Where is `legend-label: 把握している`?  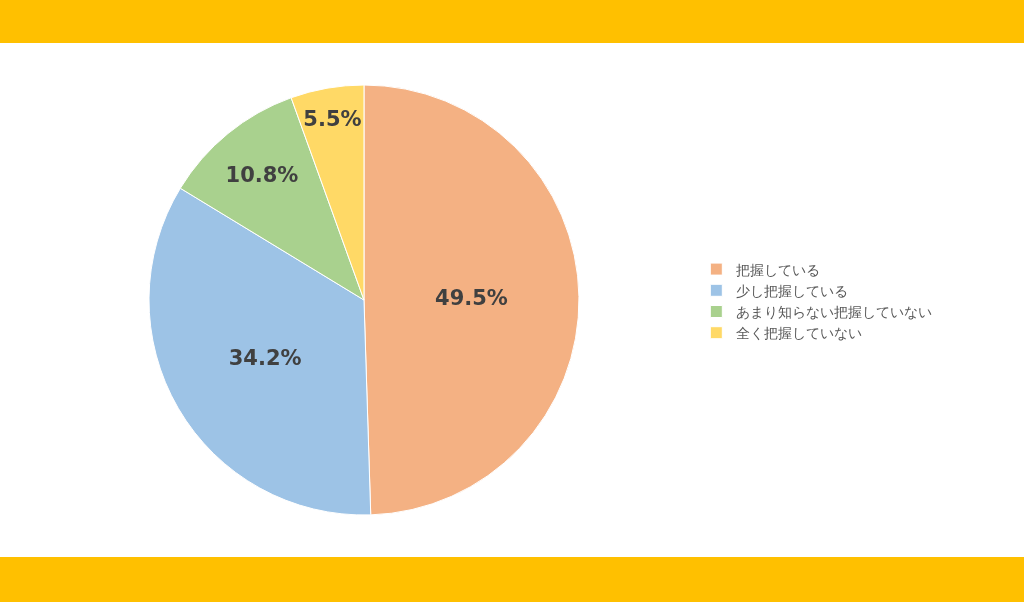 legend-label: 把握している is located at coordinates (778, 269).